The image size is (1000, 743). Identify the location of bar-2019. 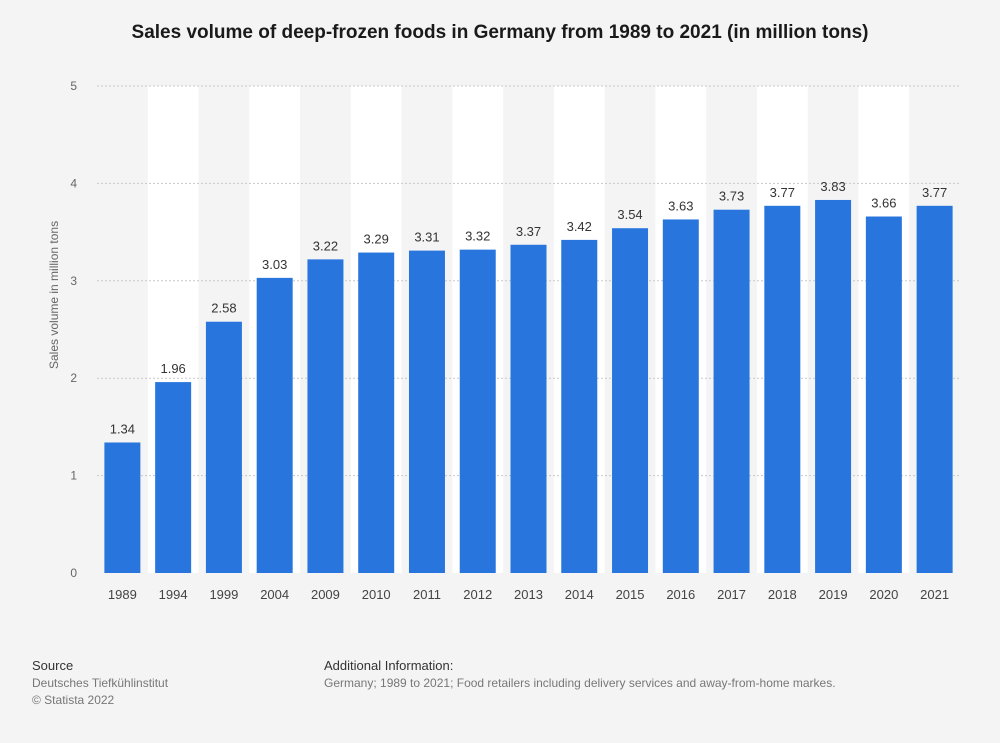
(833, 386).